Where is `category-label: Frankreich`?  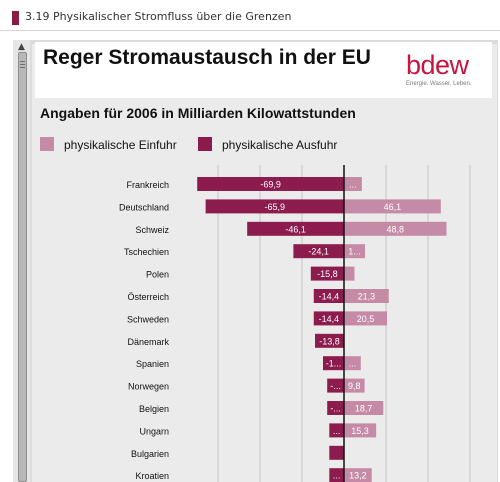
category-label: Frankreich is located at coordinates (147, 185).